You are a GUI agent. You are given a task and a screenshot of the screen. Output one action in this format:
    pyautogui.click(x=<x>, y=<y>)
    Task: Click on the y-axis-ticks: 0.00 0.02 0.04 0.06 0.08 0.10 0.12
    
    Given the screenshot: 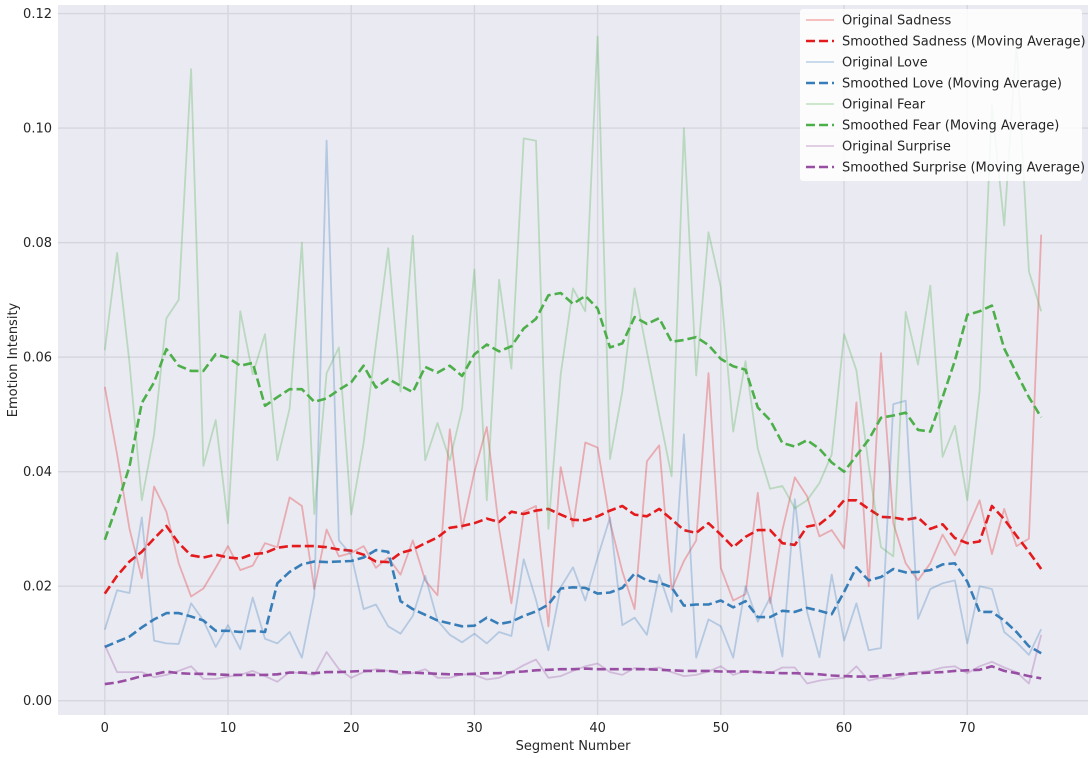 What is the action you would take?
    pyautogui.click(x=37, y=358)
    